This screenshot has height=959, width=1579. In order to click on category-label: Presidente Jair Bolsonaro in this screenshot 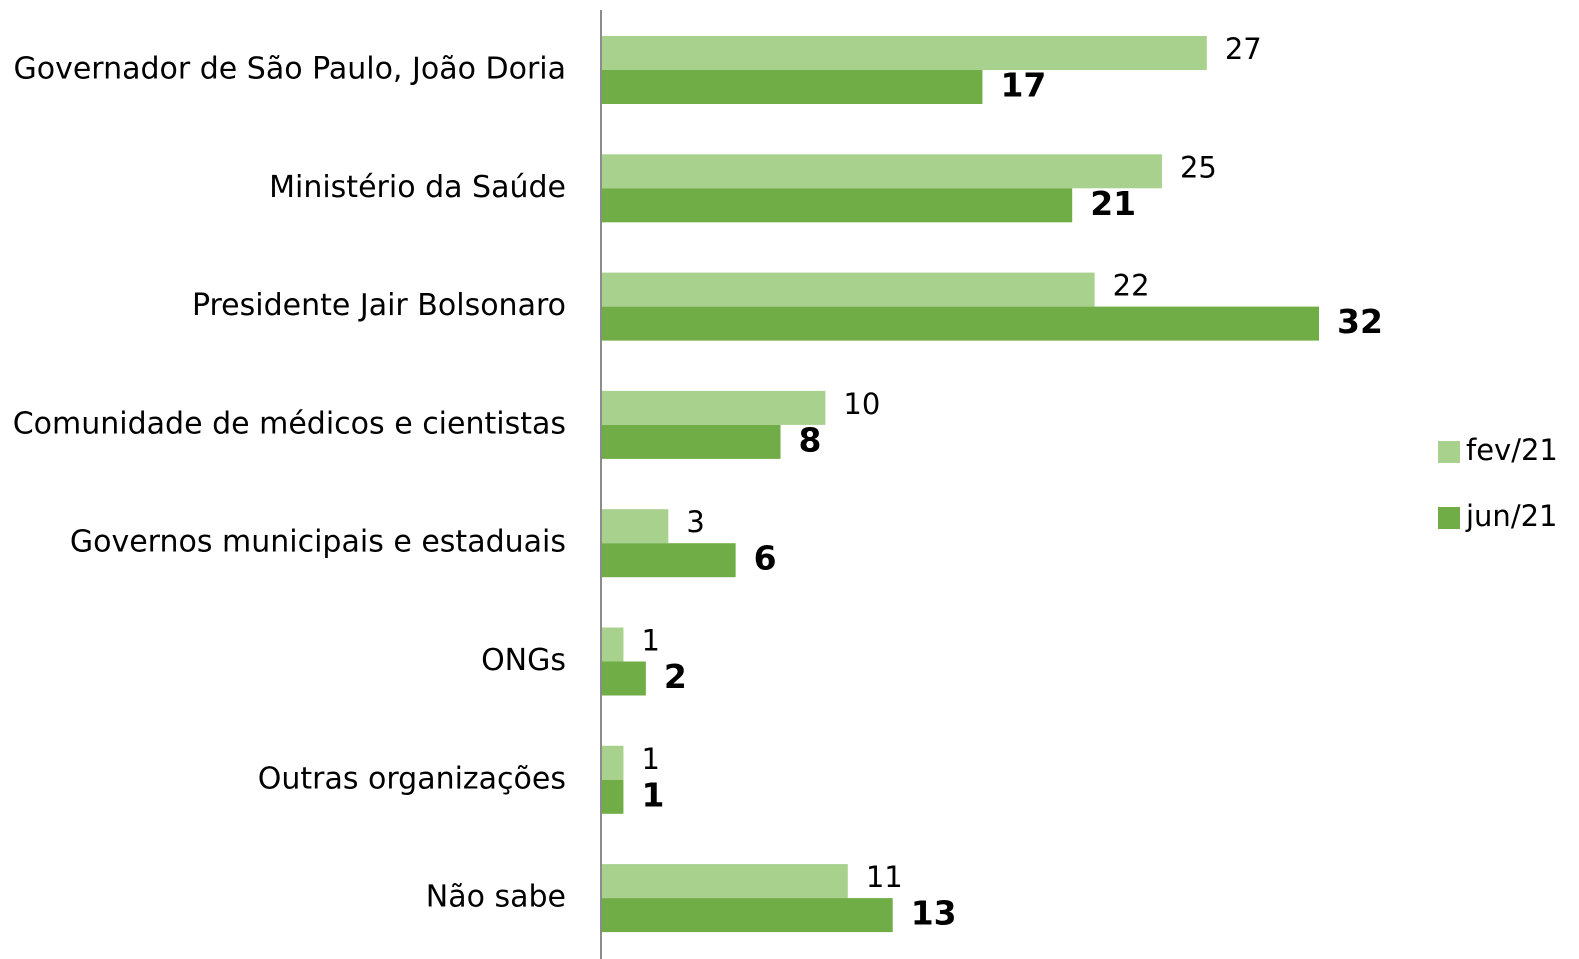, I will do `click(379, 305)`.